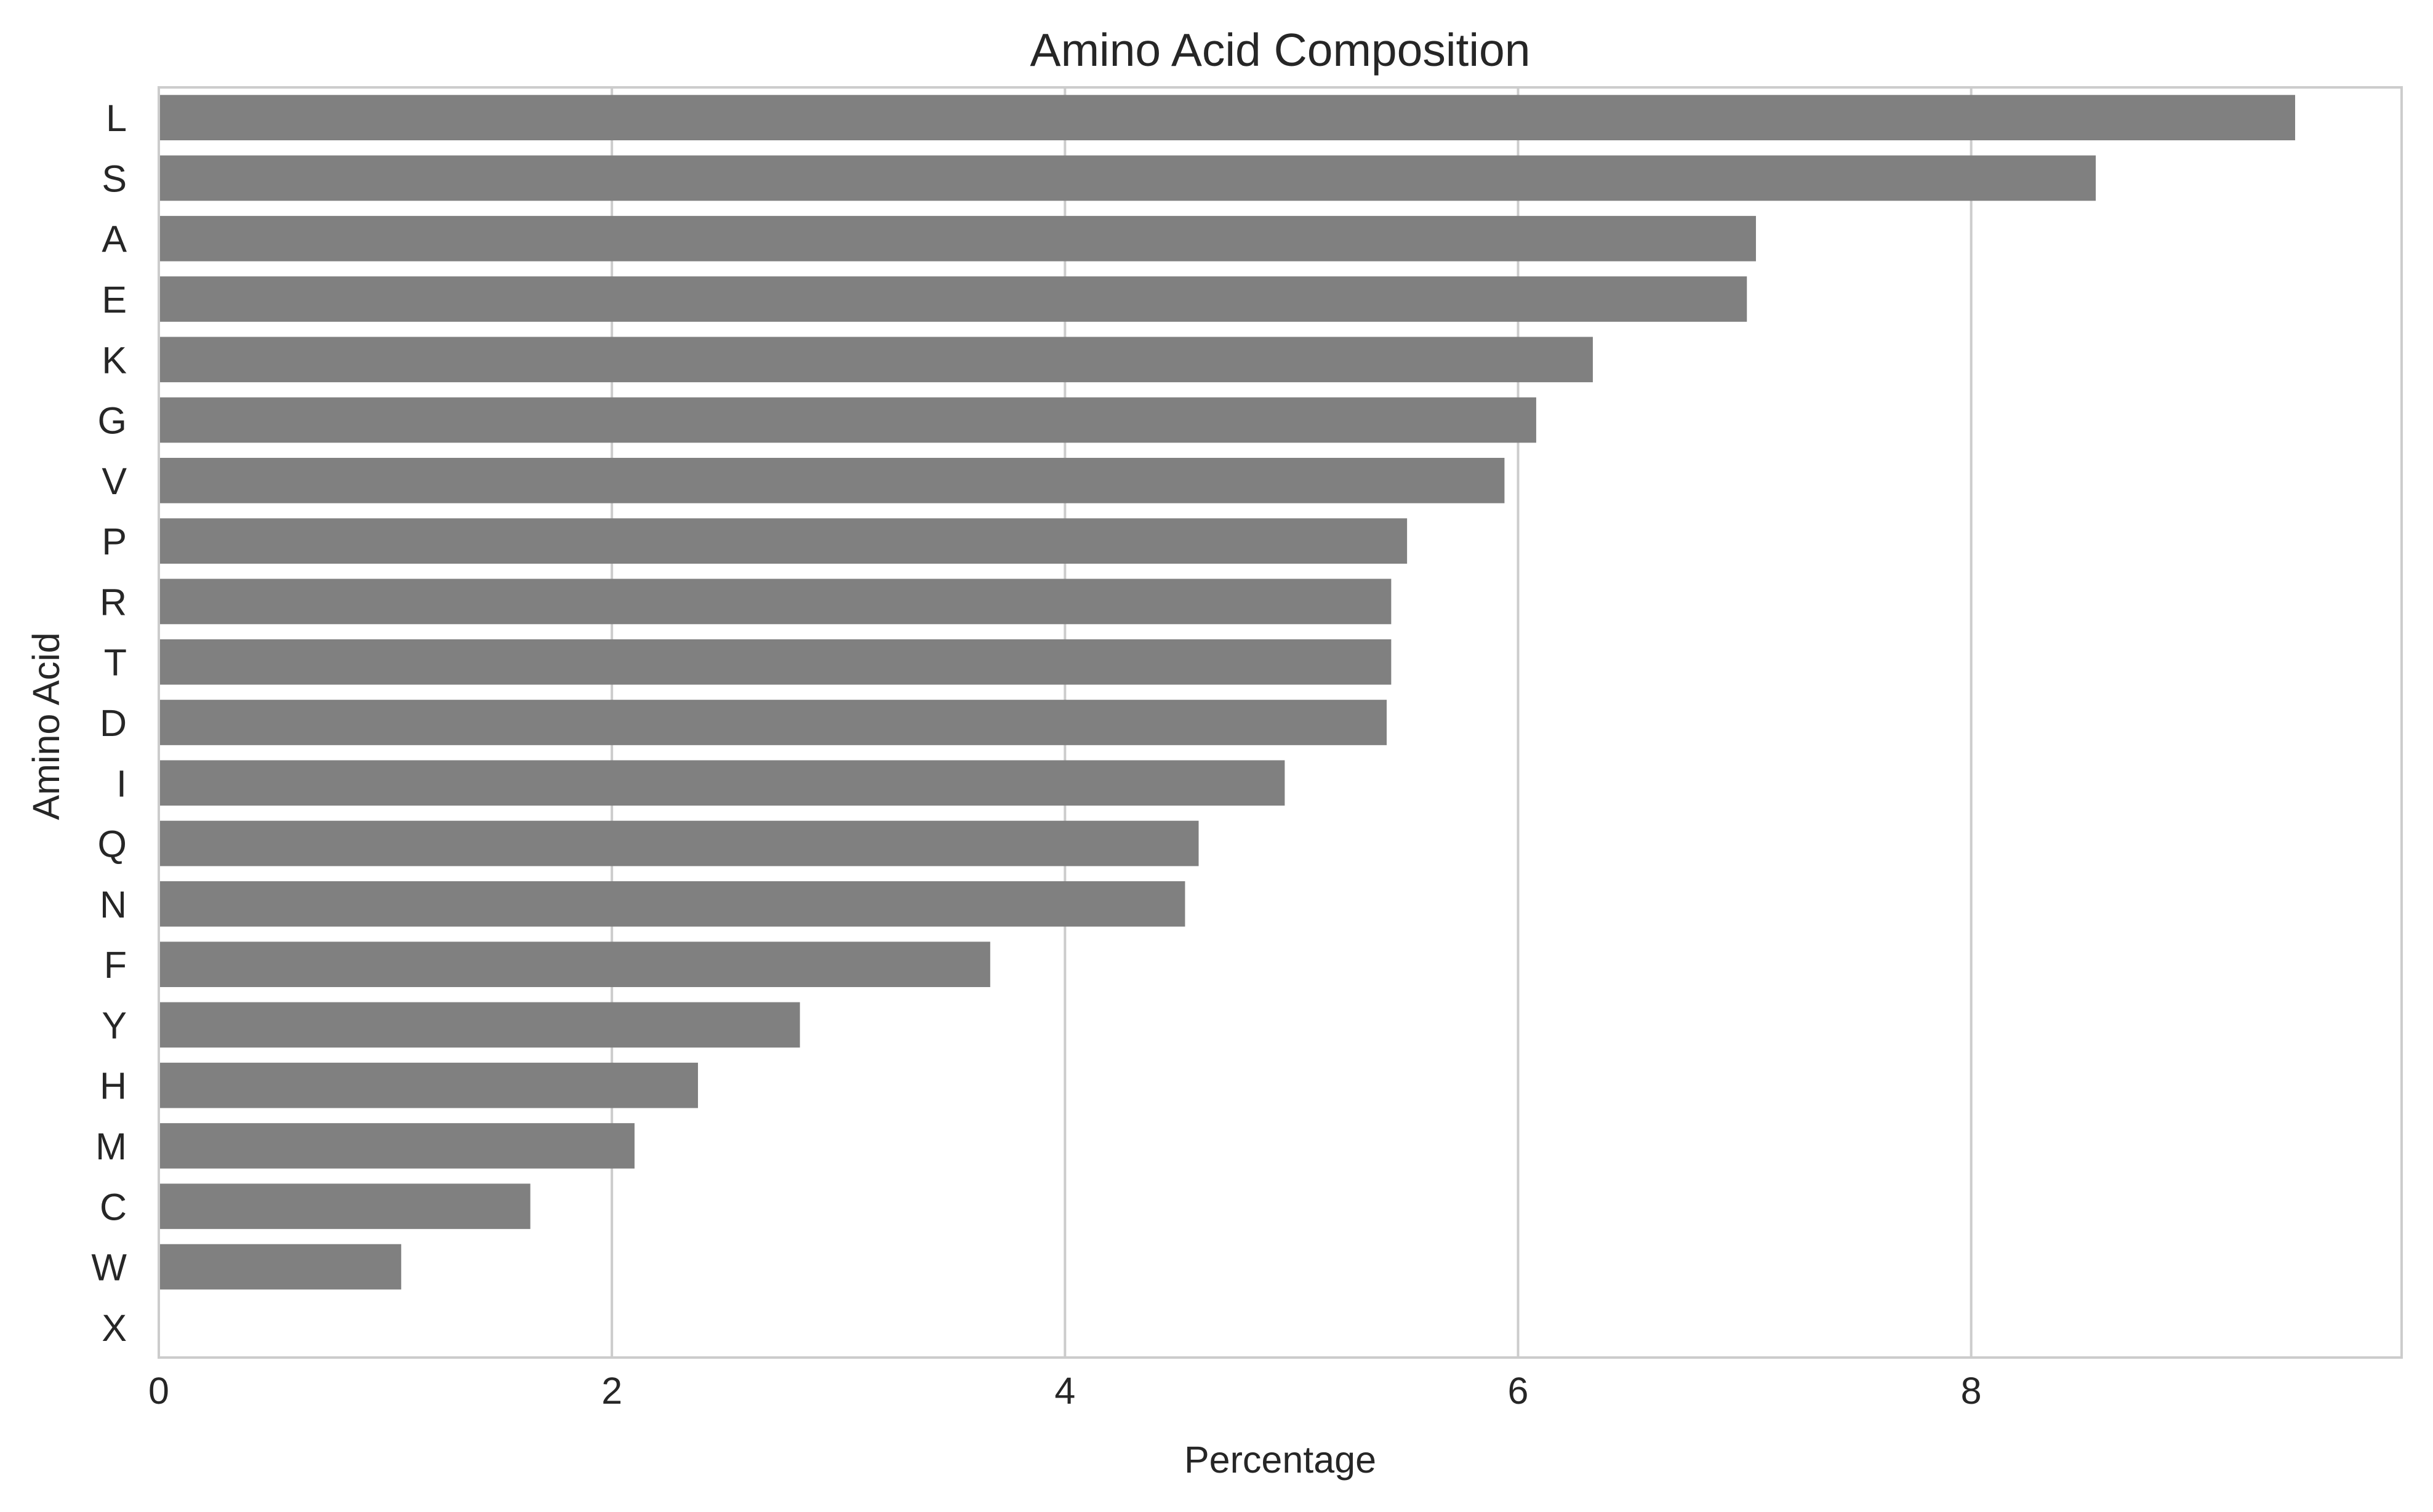 The image size is (2433, 1512). What do you see at coordinates (611, 1391) in the screenshot?
I see `x-tick-label: 2` at bounding box center [611, 1391].